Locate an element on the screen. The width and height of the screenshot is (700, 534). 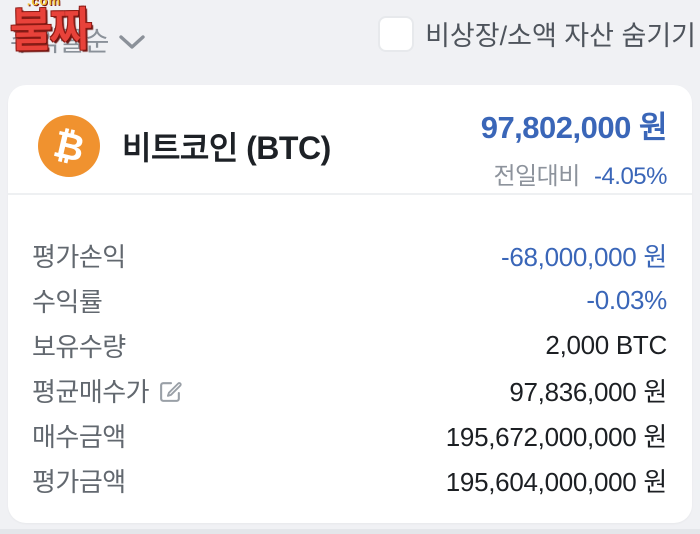
sort-dropdown-label: 수익률순 is located at coordinates (60, 42).